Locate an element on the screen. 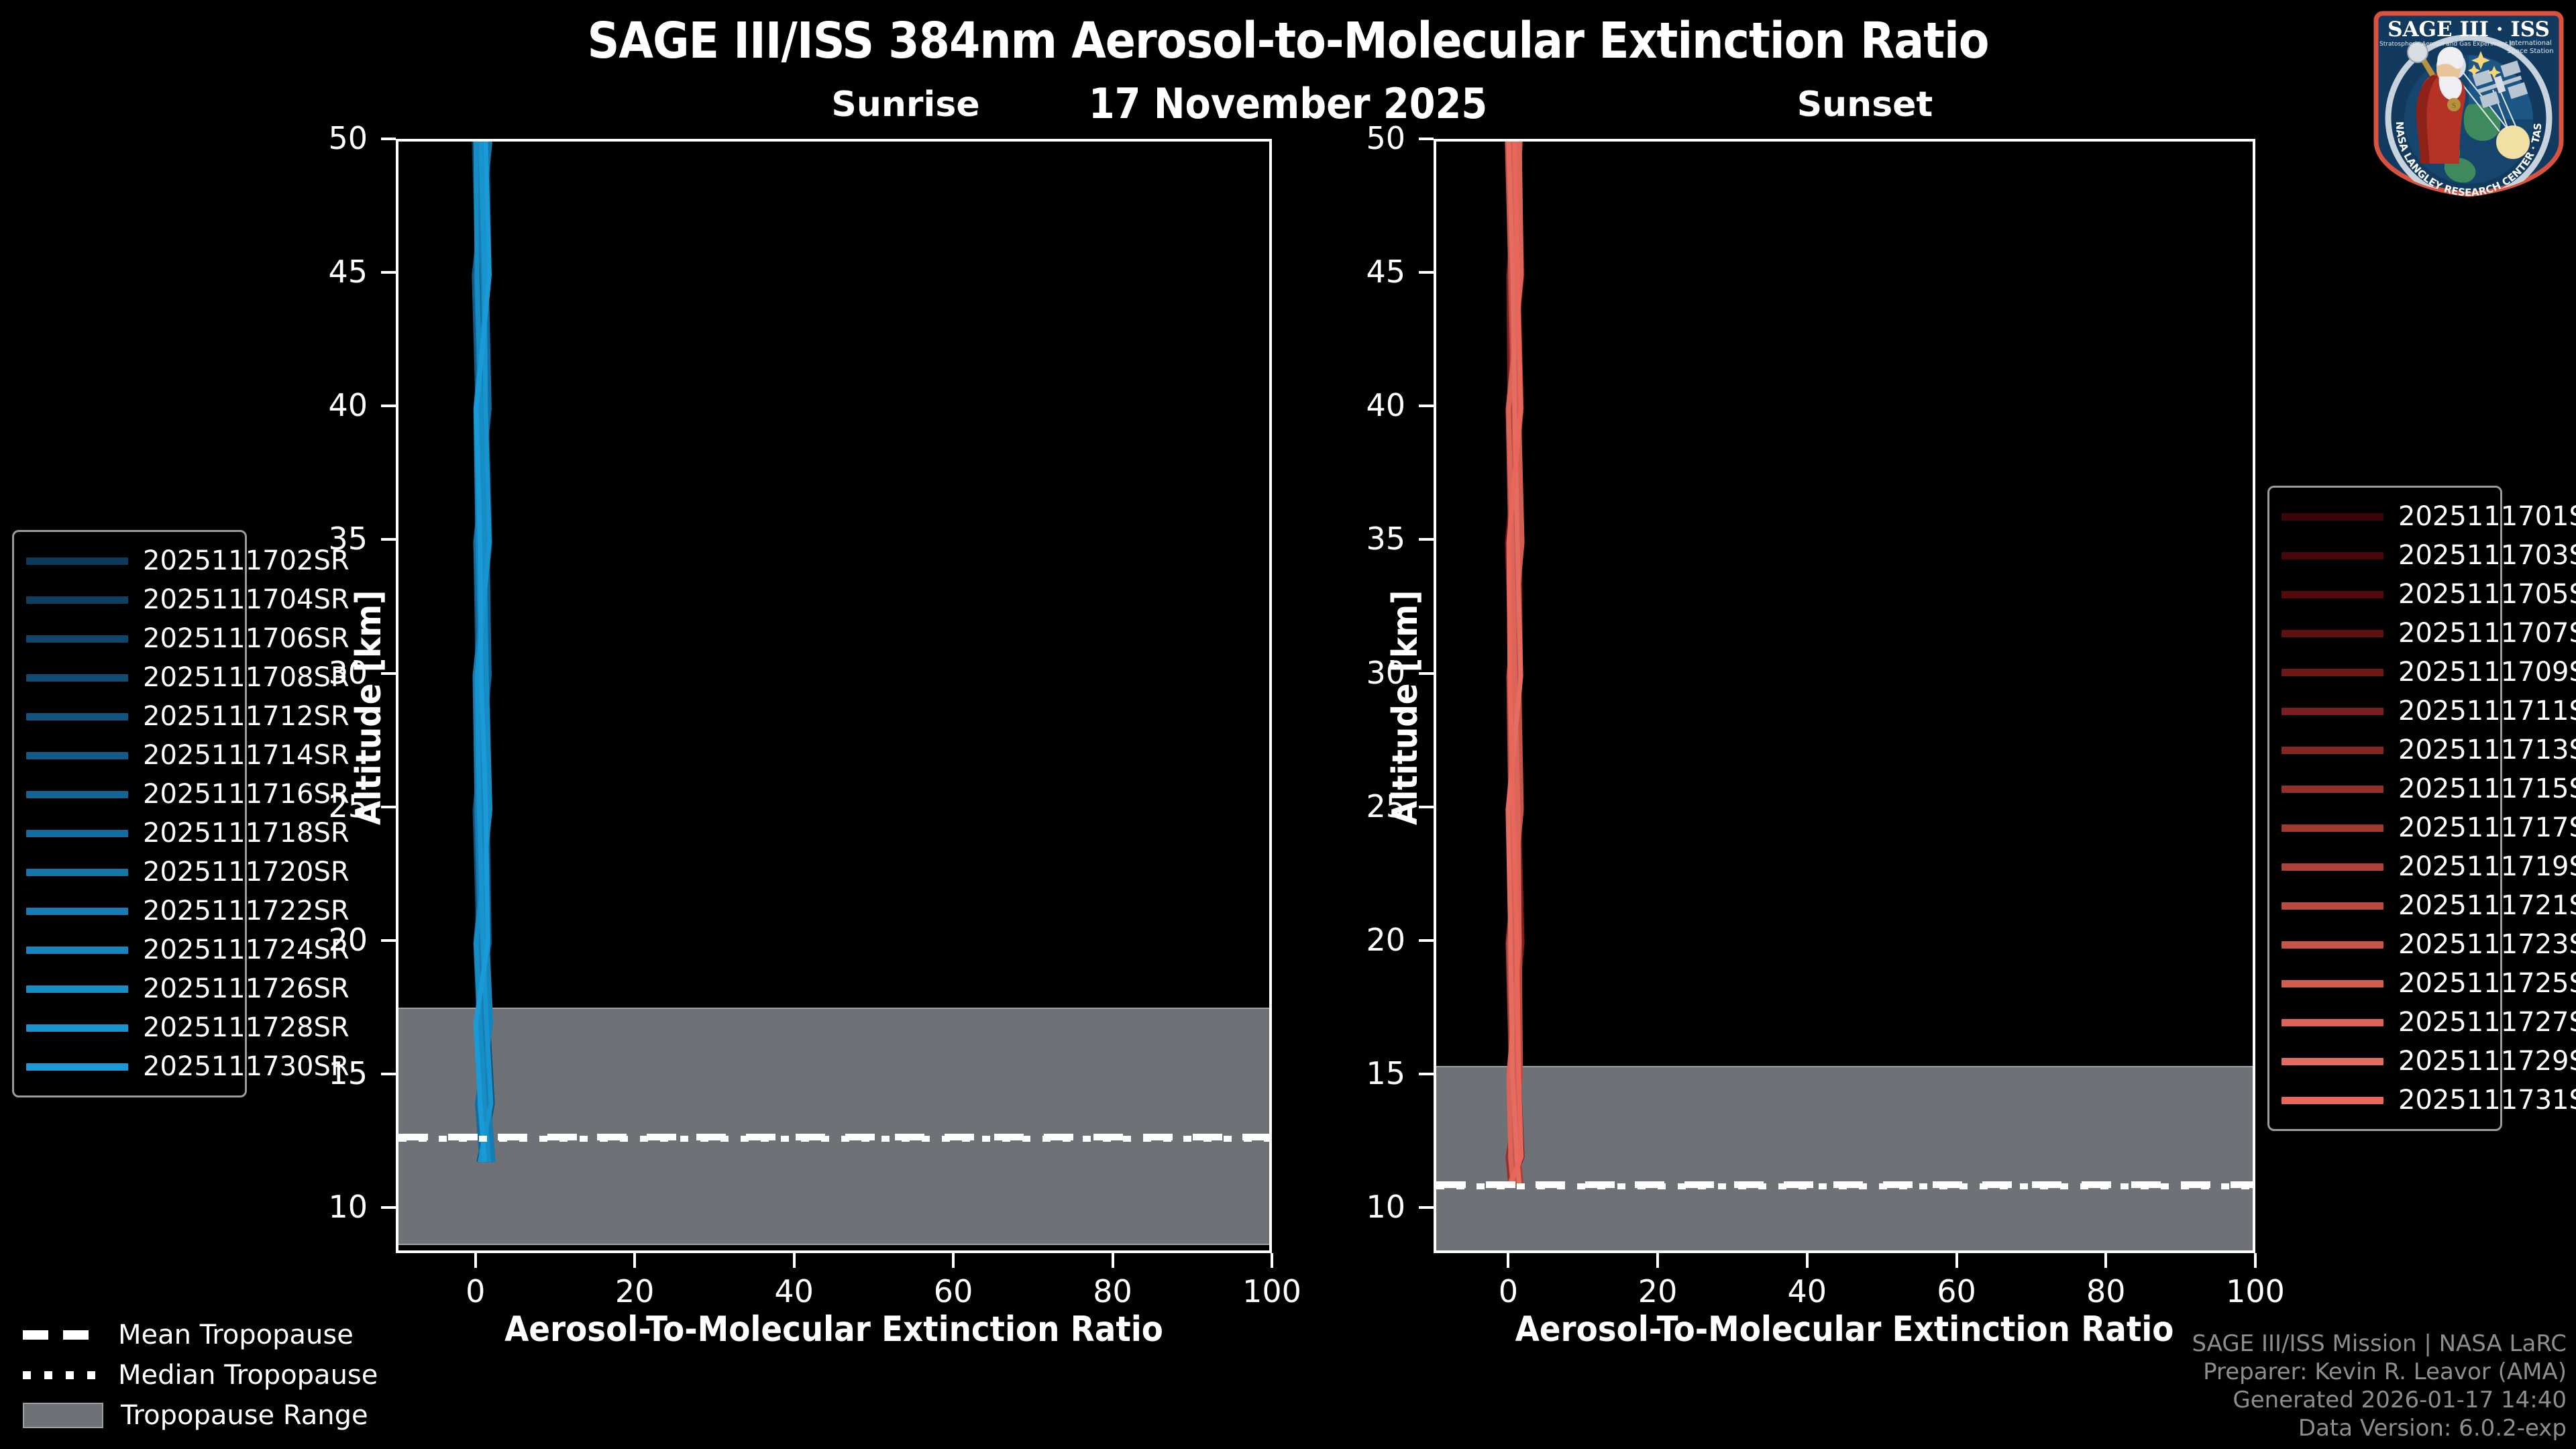 This screenshot has height=1449, width=2576. sunrise-y-tick-label: 35 is located at coordinates (348, 539).